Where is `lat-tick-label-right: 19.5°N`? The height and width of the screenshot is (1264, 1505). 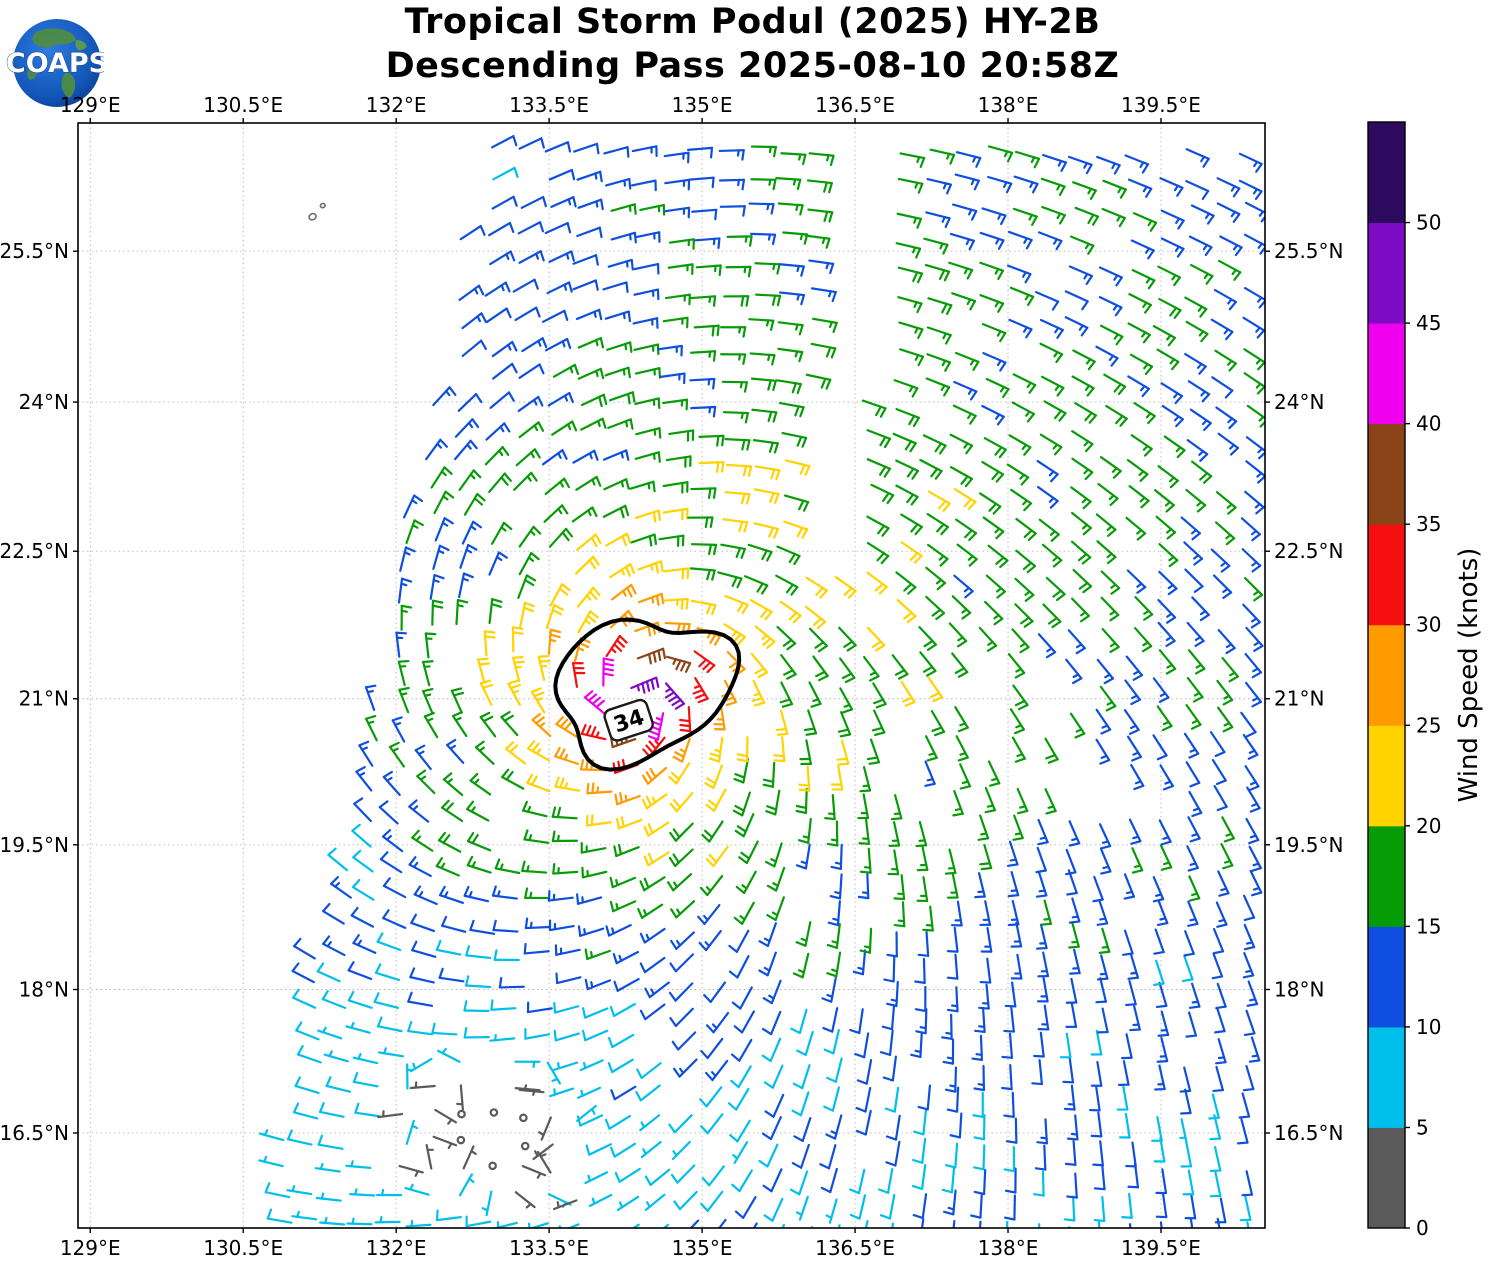
lat-tick-label-right: 19.5°N is located at coordinates (1309, 845).